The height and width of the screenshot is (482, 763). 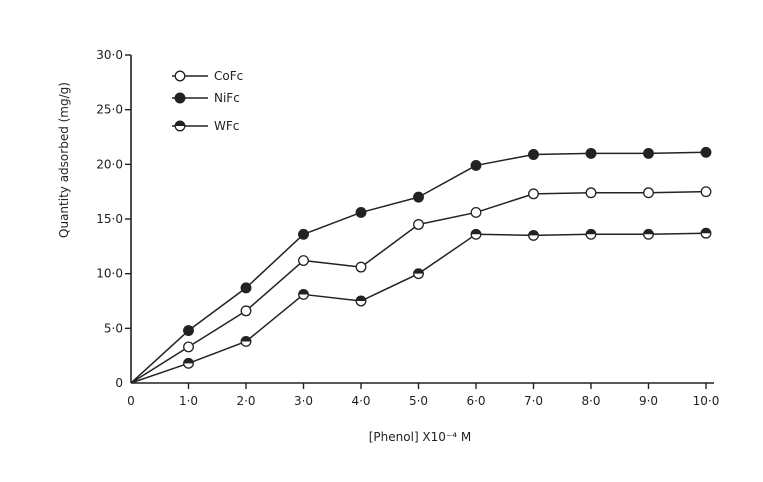 What do you see at coordinates (109, 274) in the screenshot?
I see `y-tick-label: 10·0` at bounding box center [109, 274].